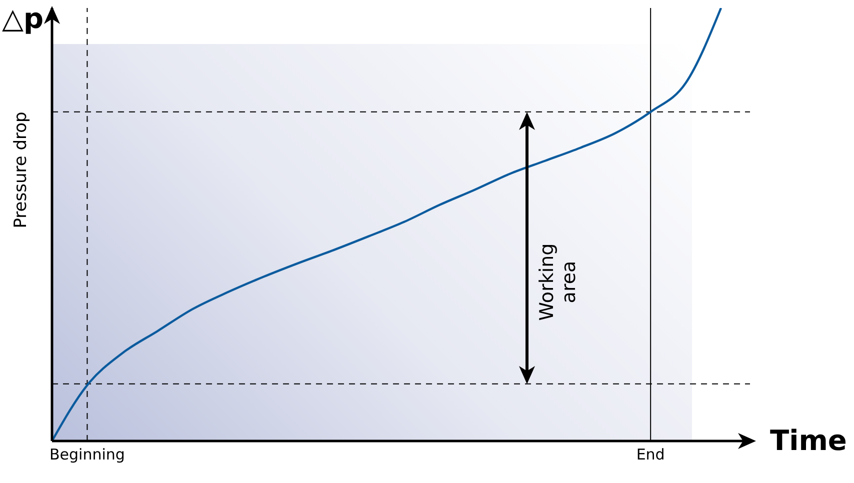  What do you see at coordinates (558, 282) in the screenshot?
I see `annotation: Working area` at bounding box center [558, 282].